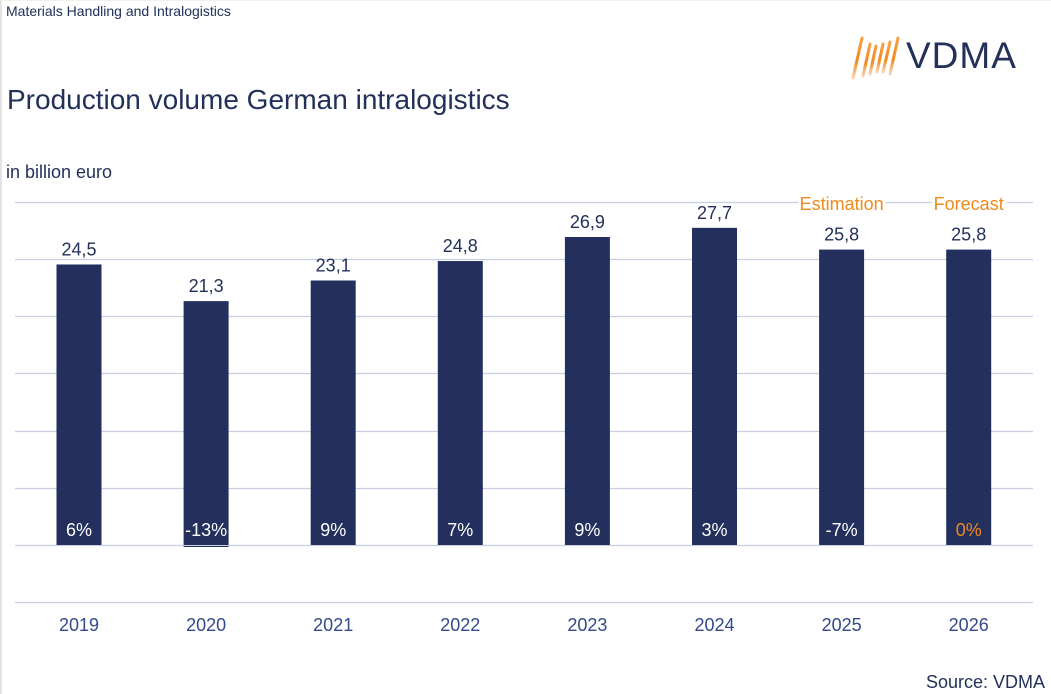  Describe the element at coordinates (875, 58) in the screenshot. I see `vdma-stripes-icon` at that location.